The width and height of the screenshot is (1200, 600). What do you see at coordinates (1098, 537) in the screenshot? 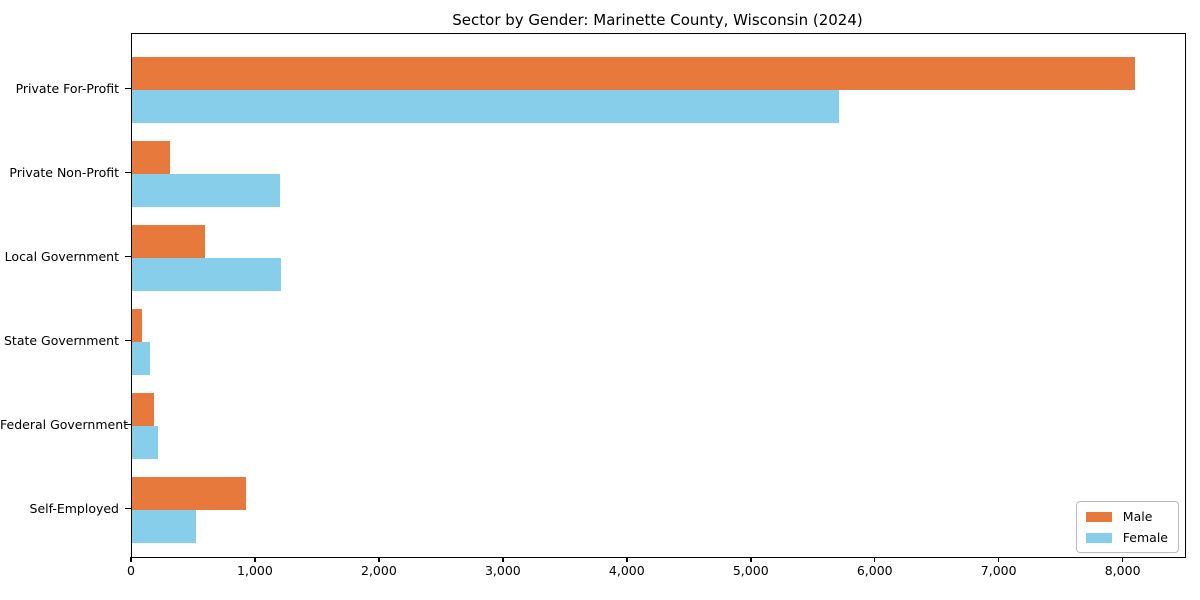
I see `legend-swatch-female` at bounding box center [1098, 537].